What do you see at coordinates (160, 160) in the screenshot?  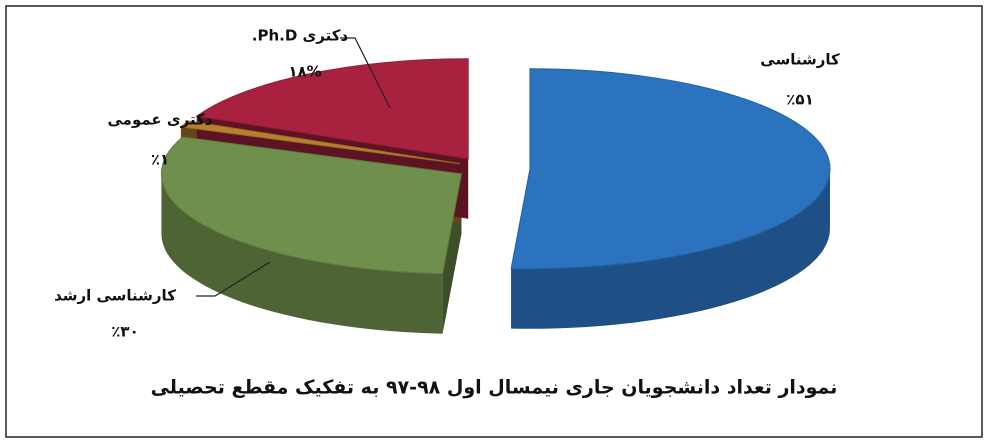 I see `slice-value-label: ٪۱` at bounding box center [160, 160].